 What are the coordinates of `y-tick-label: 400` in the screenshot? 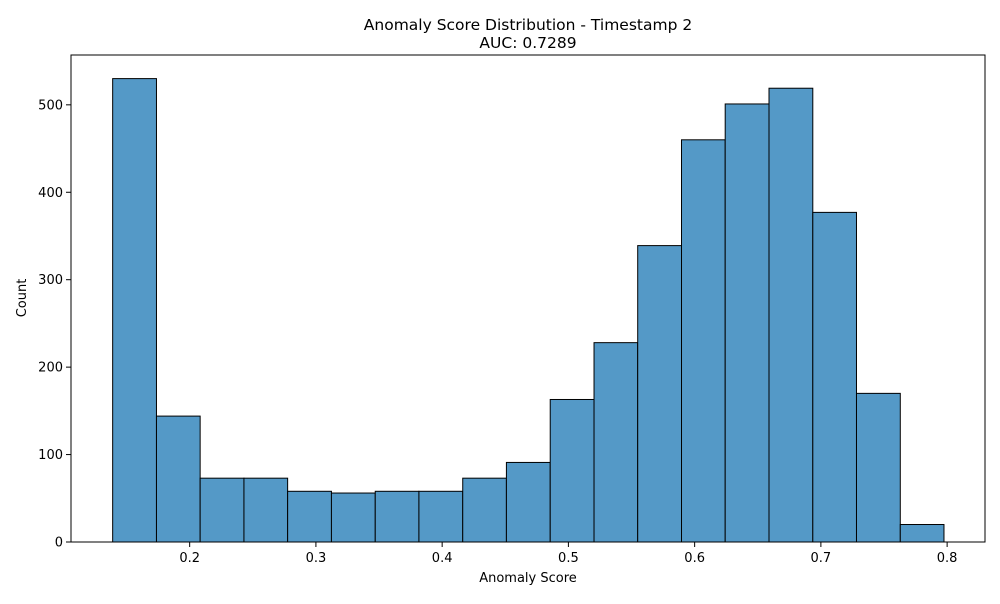 It's located at (50, 193).